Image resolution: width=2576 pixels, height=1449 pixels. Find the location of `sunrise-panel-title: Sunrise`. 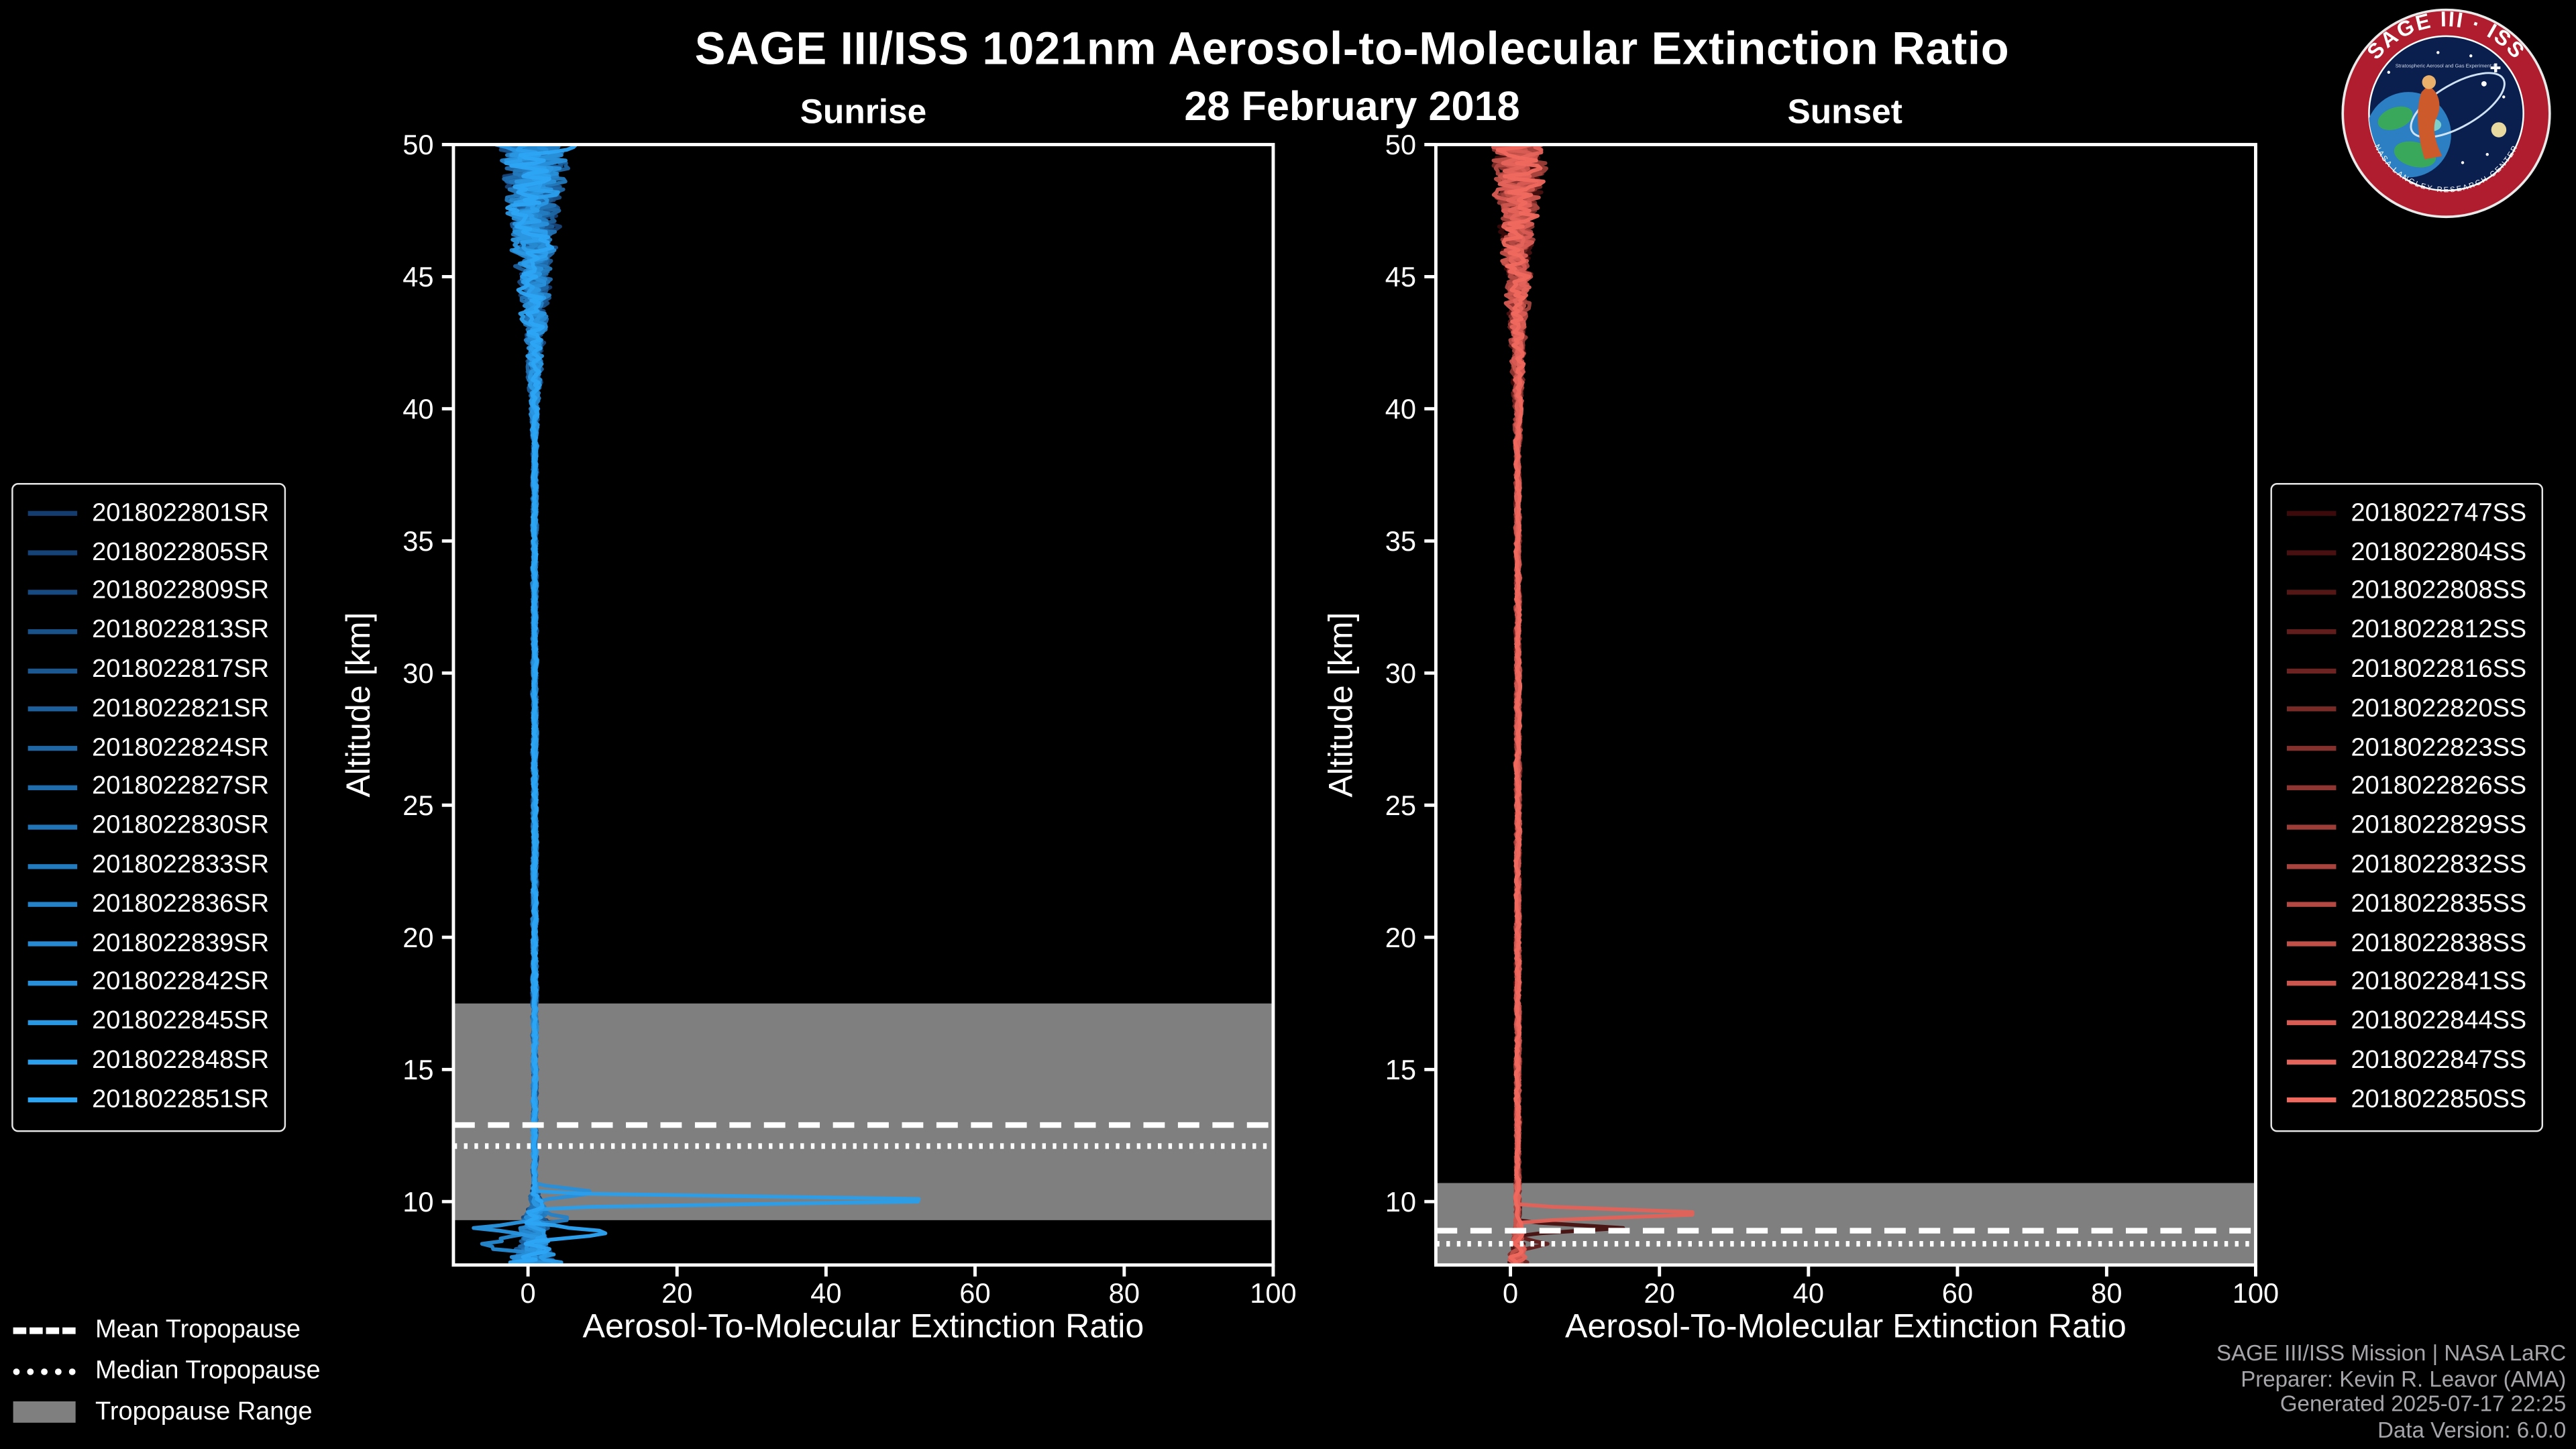

sunrise-panel-title: Sunrise is located at coordinates (863, 112).